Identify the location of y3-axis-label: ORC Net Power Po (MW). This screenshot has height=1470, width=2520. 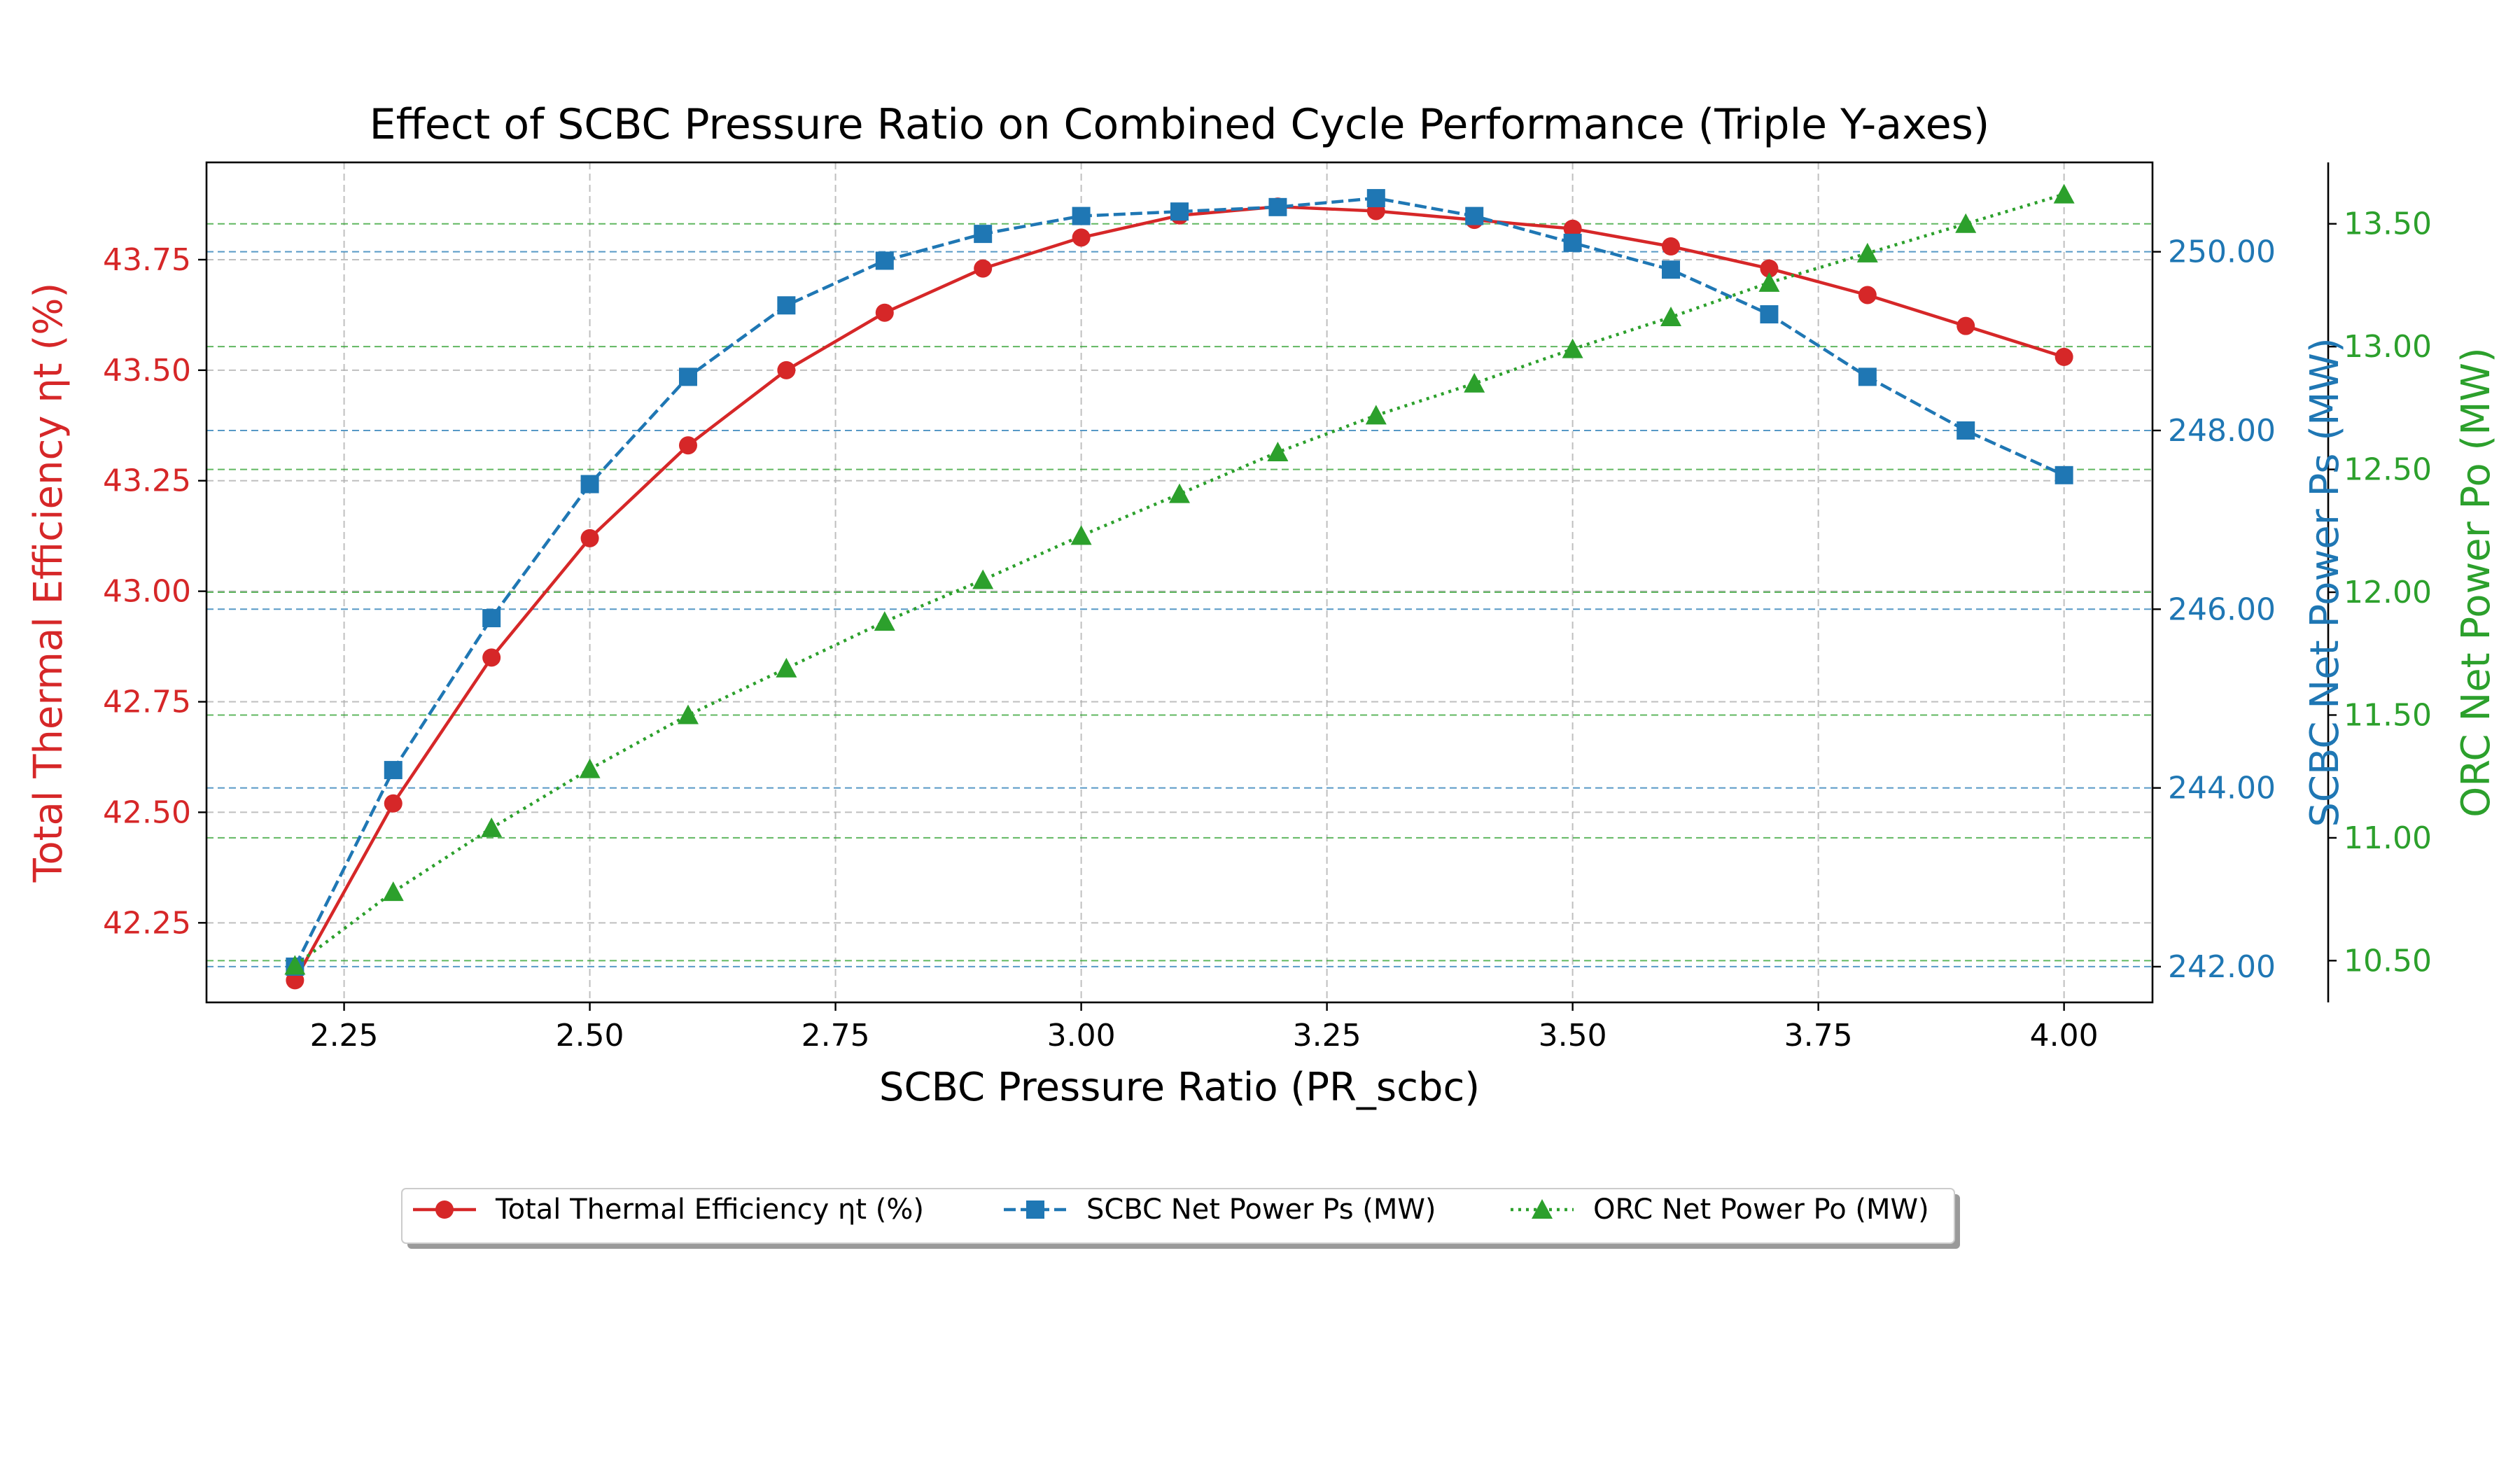
(2476, 582).